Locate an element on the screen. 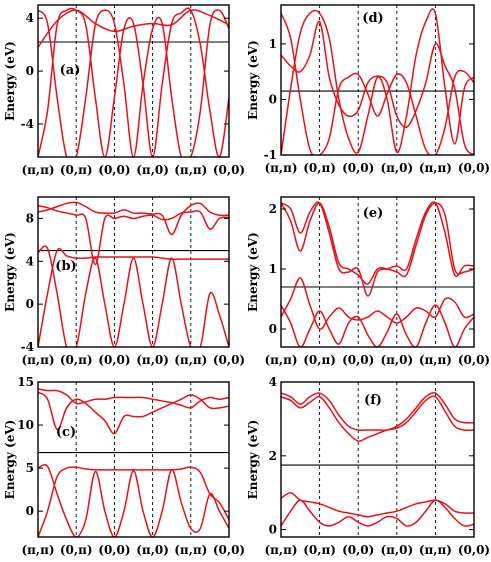 The width and height of the screenshot is (491, 562). panel-label: (a) is located at coordinates (70, 70).